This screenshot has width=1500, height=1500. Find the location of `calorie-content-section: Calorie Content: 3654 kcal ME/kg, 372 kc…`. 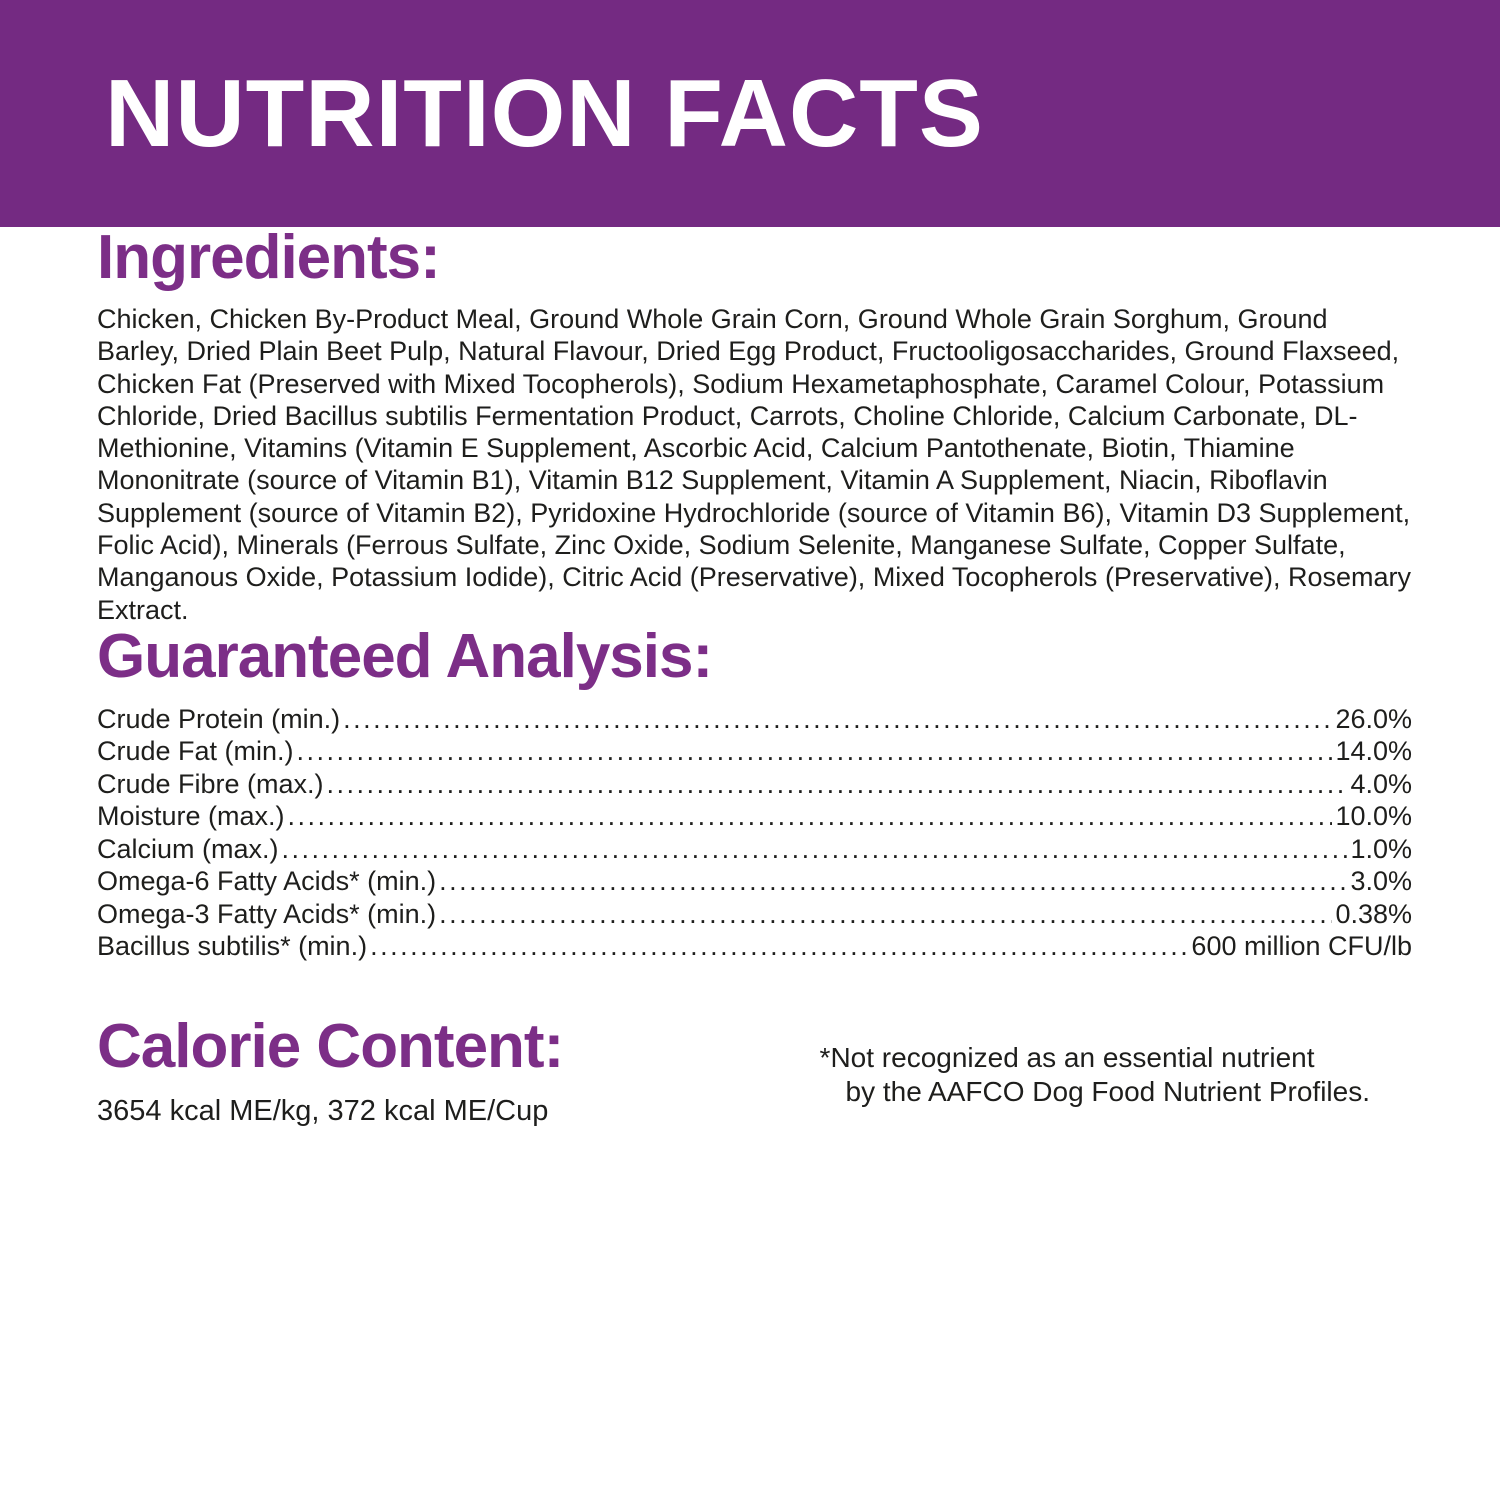

calorie-content-section: Calorie Content: 3654 kcal ME/kg, 372 kc… is located at coordinates (754, 1069).